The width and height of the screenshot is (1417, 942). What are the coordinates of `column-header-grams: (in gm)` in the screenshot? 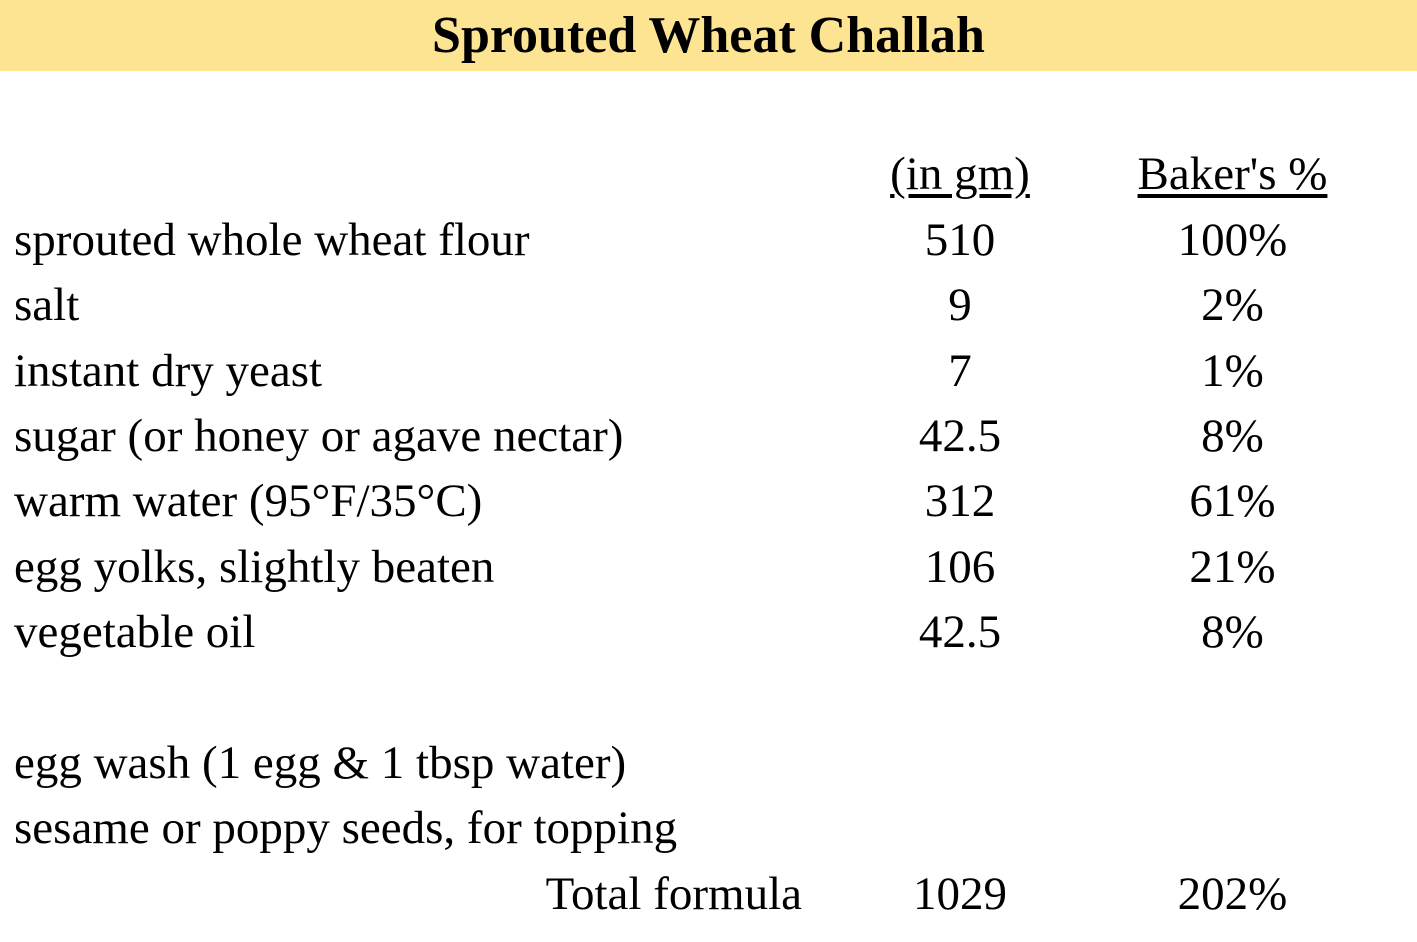 It's located at (960, 174).